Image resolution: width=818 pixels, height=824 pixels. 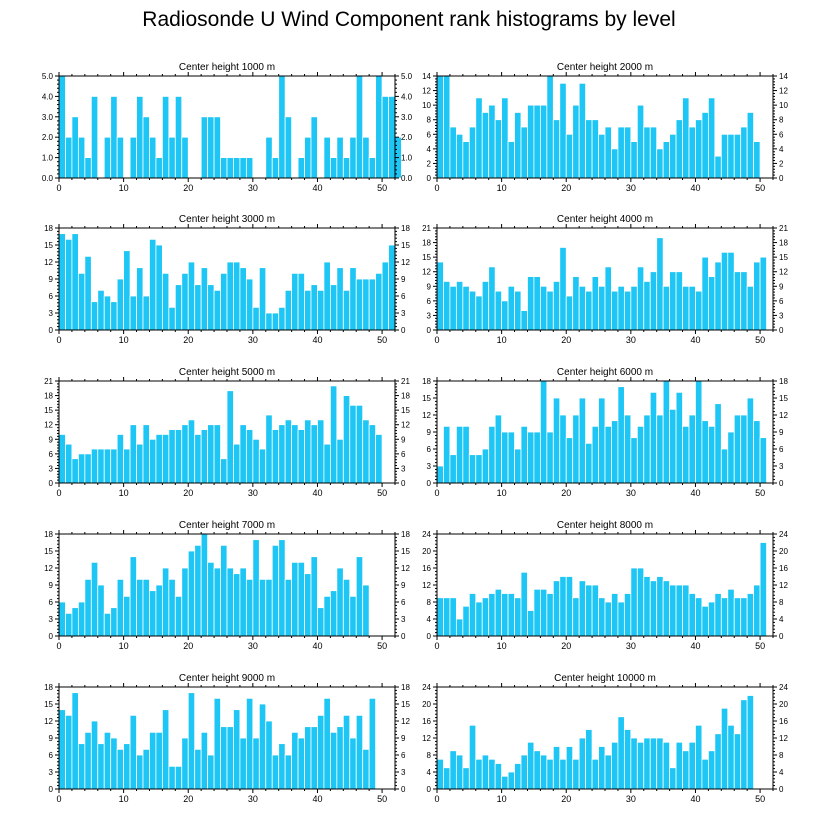 What do you see at coordinates (407, 158) in the screenshot?
I see `y-tick-label-right: 1.0` at bounding box center [407, 158].